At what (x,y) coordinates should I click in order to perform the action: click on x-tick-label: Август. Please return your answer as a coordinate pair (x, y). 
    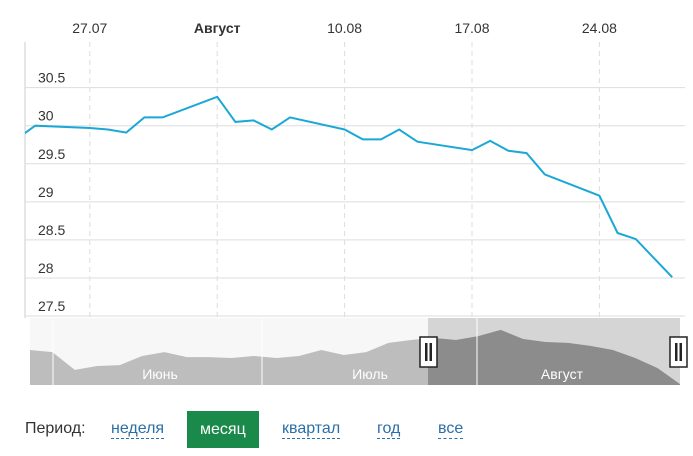
    Looking at the image, I should click on (217, 28).